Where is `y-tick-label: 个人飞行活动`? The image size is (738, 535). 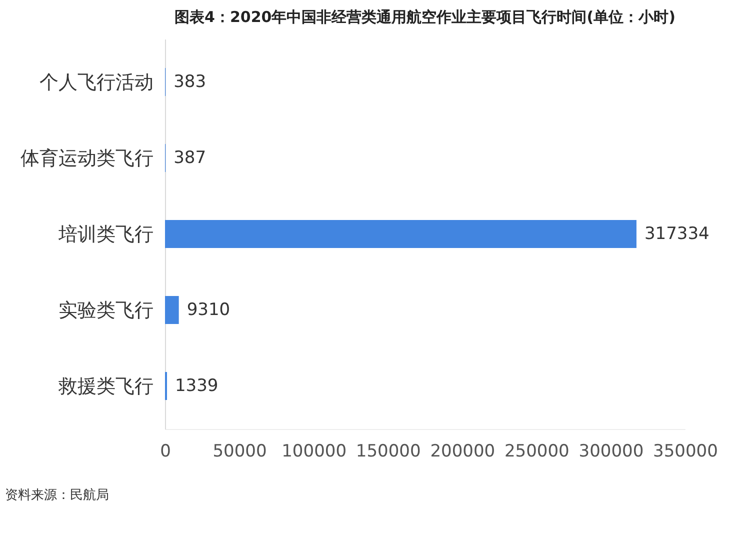 y-tick-label: 个人飞行活动 is located at coordinates (97, 83).